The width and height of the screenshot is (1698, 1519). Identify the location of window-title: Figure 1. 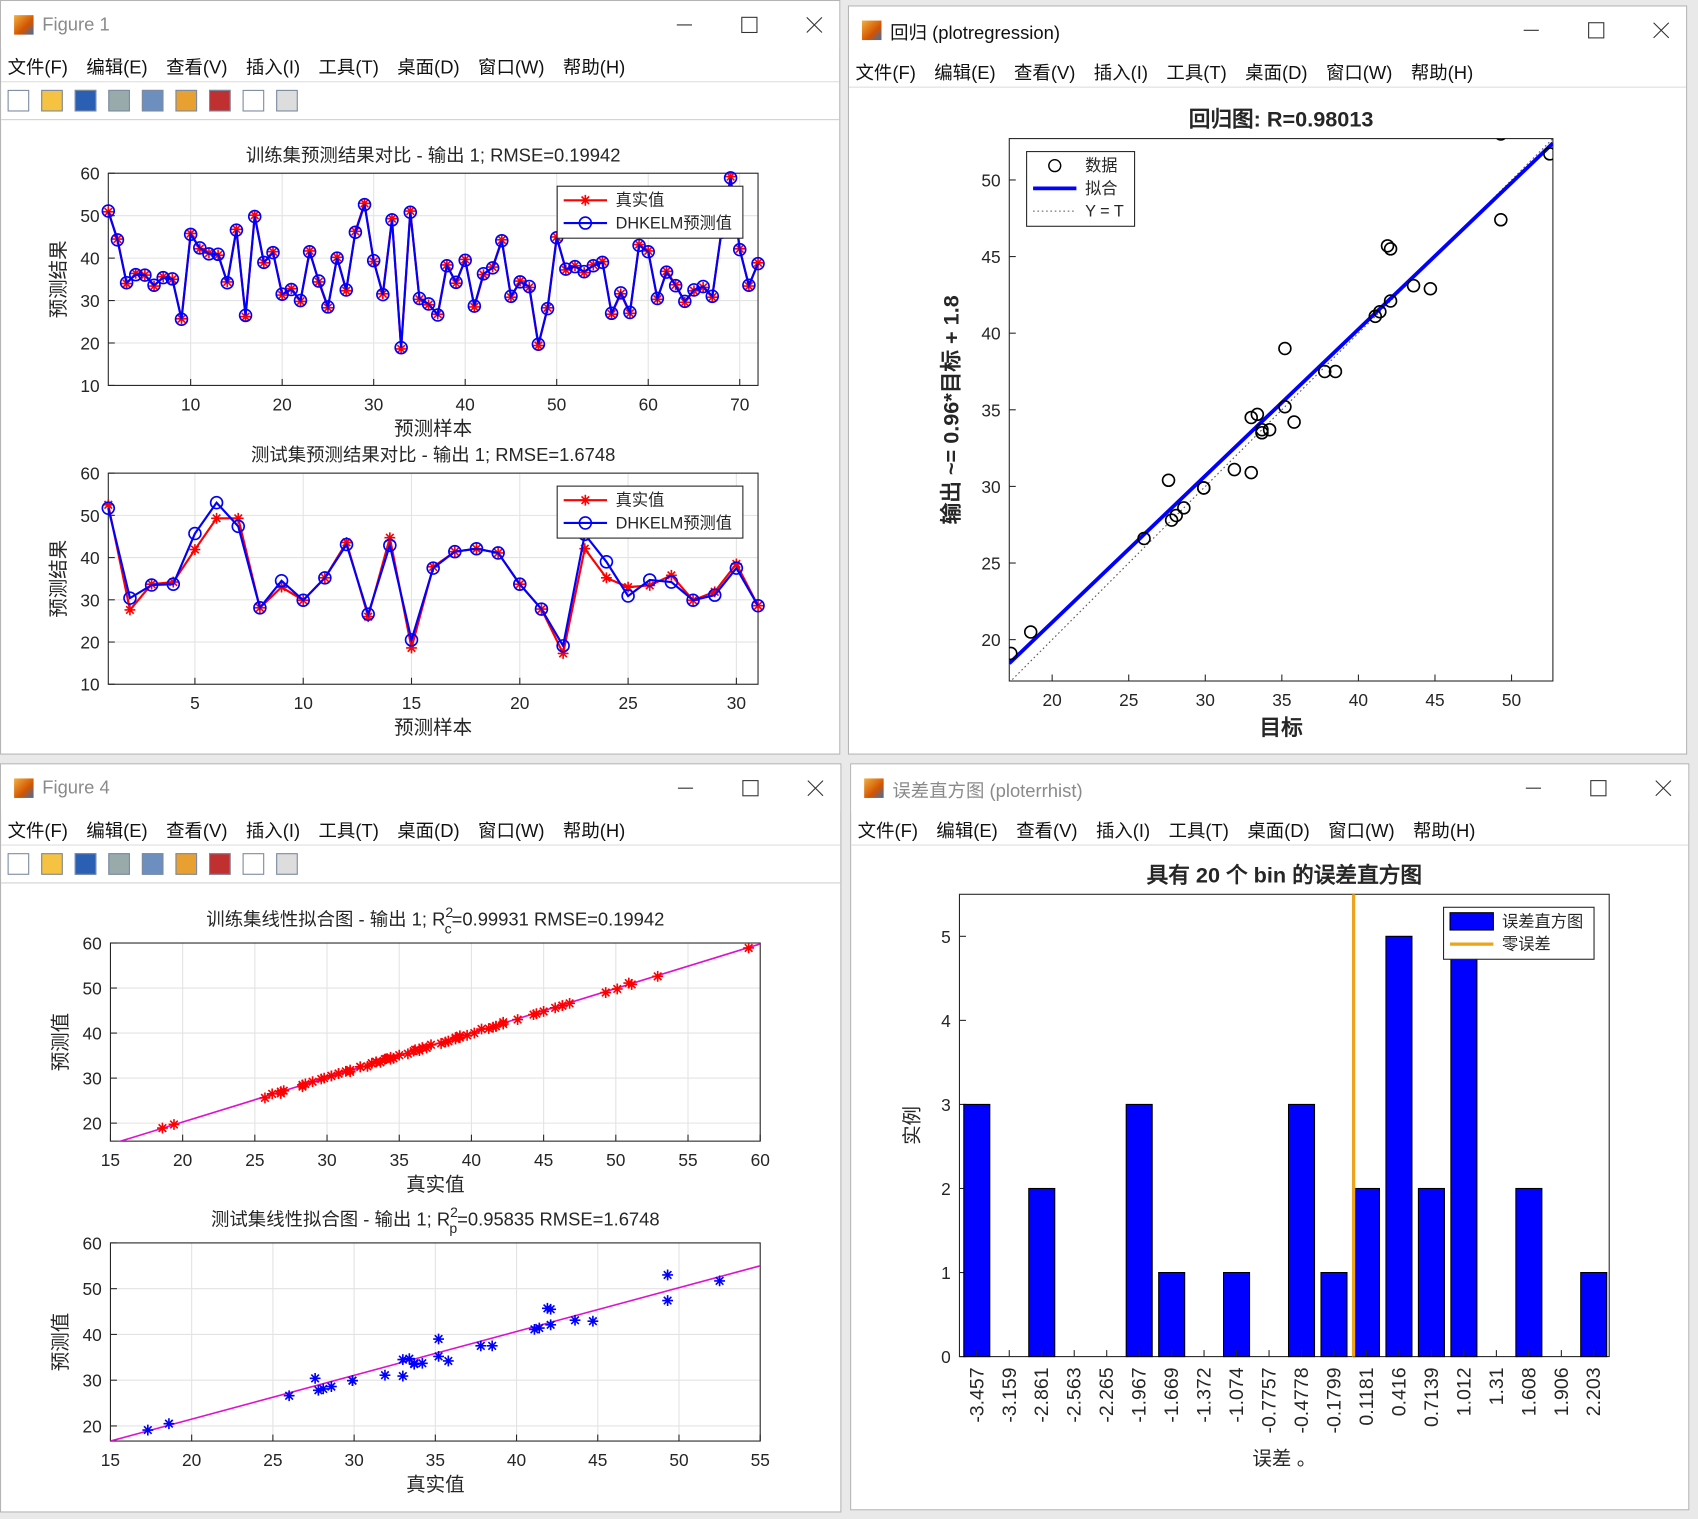
(76, 24).